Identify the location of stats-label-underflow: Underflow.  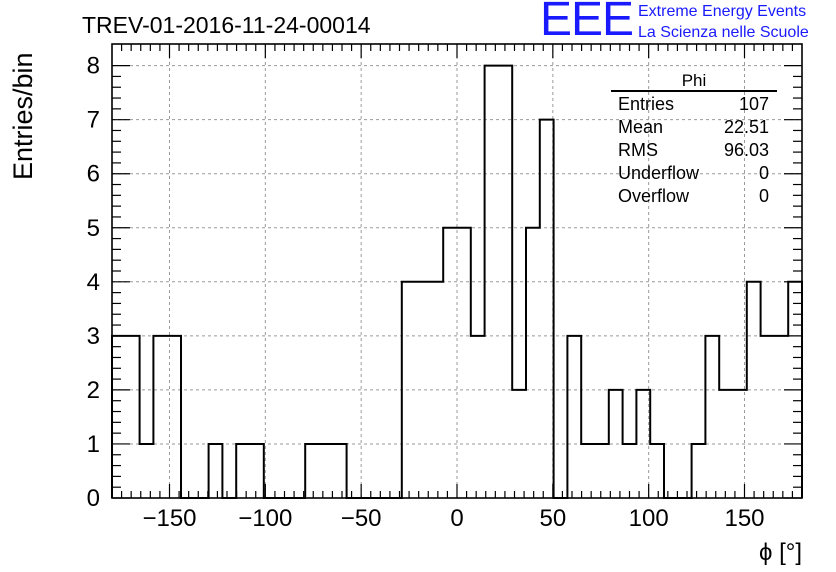
(659, 173).